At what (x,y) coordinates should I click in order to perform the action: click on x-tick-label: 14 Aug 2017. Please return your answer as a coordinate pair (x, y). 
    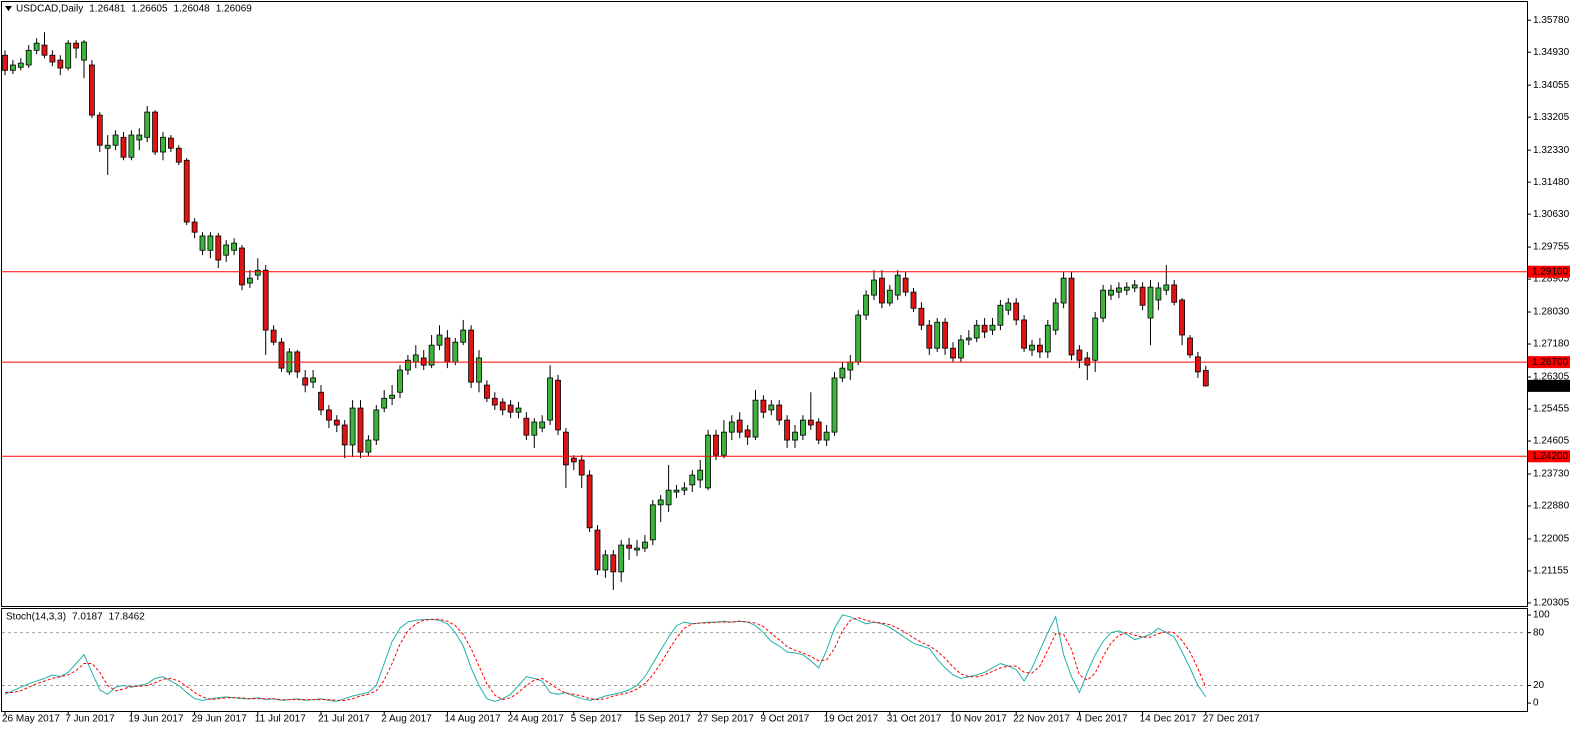
    Looking at the image, I should click on (472, 719).